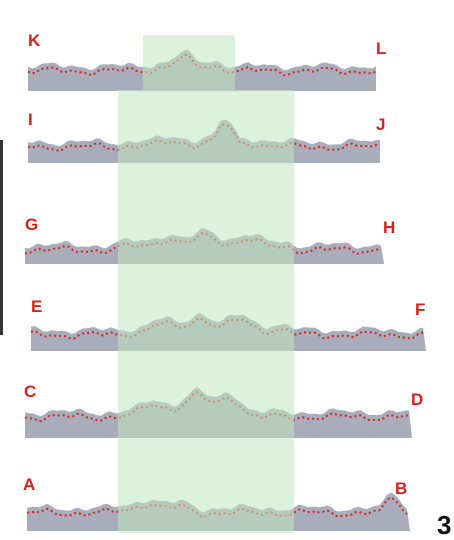  What do you see at coordinates (381, 48) in the screenshot?
I see `label-L: L` at bounding box center [381, 48].